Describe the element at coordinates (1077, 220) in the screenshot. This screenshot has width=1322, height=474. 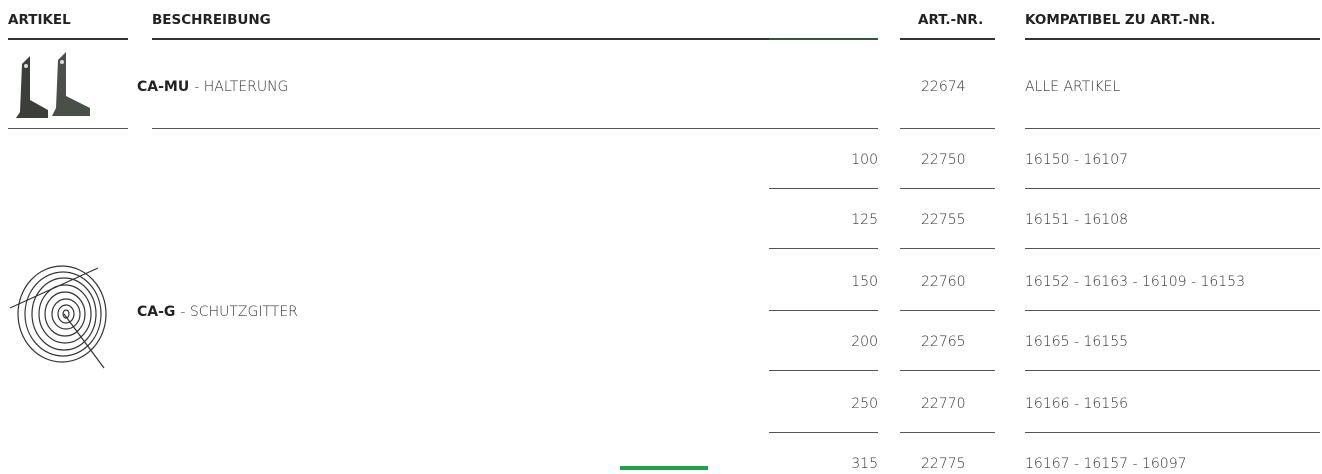
I see `compatible: 16151 - 16108` at that location.